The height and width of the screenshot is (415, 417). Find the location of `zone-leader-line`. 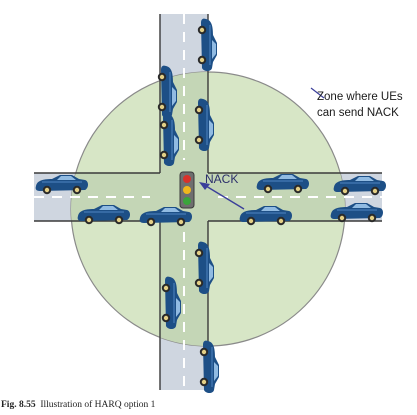

zone-leader-line is located at coordinates (317, 93).